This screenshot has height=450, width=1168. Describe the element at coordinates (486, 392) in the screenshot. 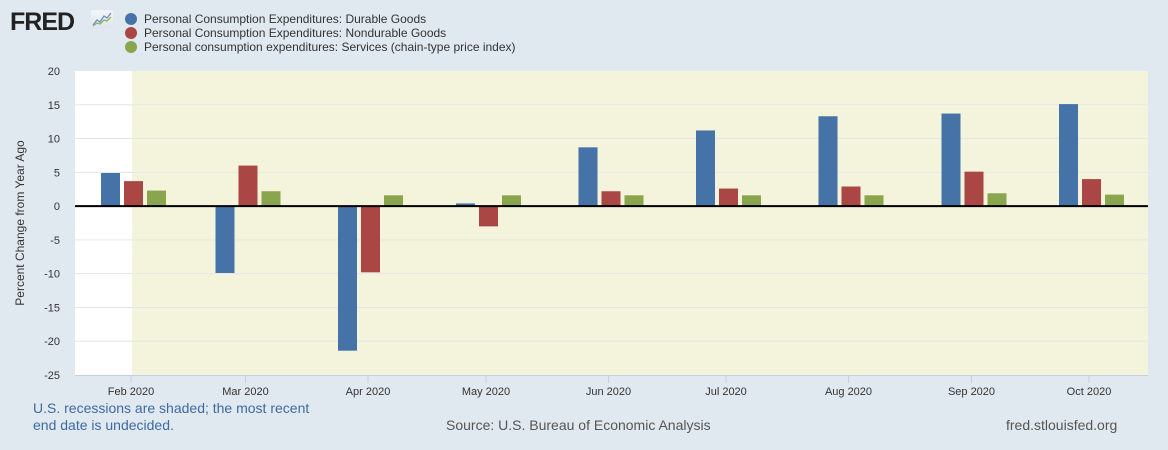

I see `x-tick-label: May 2020` at that location.